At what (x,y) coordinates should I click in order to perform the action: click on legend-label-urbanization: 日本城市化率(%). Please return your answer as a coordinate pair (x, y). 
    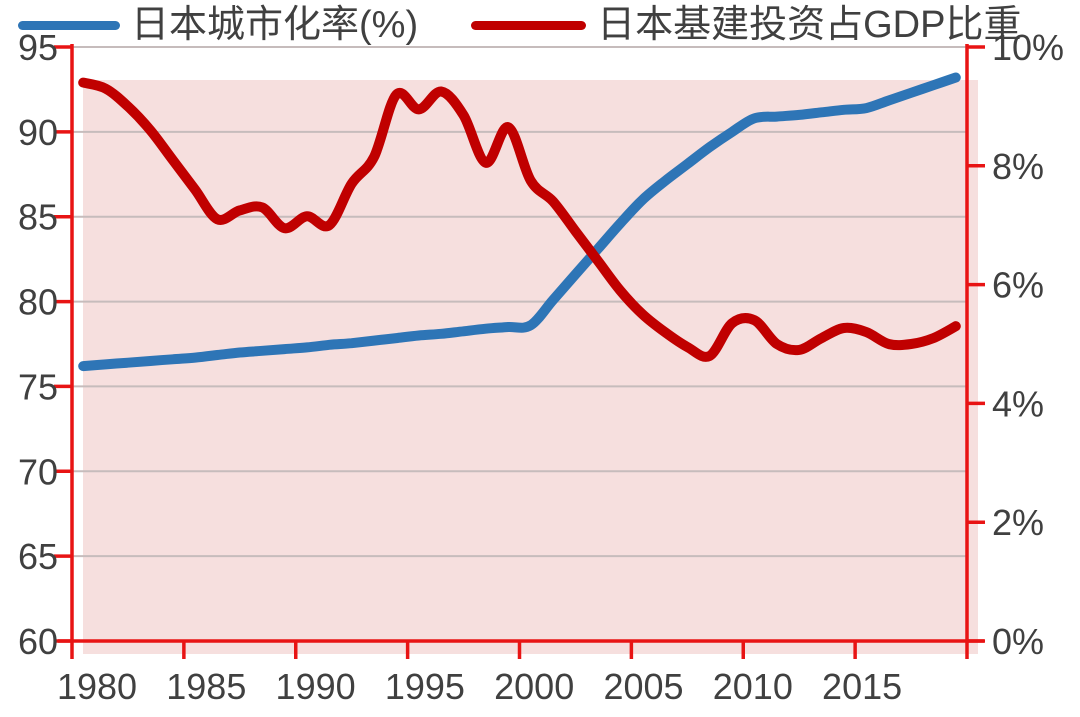
    Looking at the image, I should click on (275, 25).